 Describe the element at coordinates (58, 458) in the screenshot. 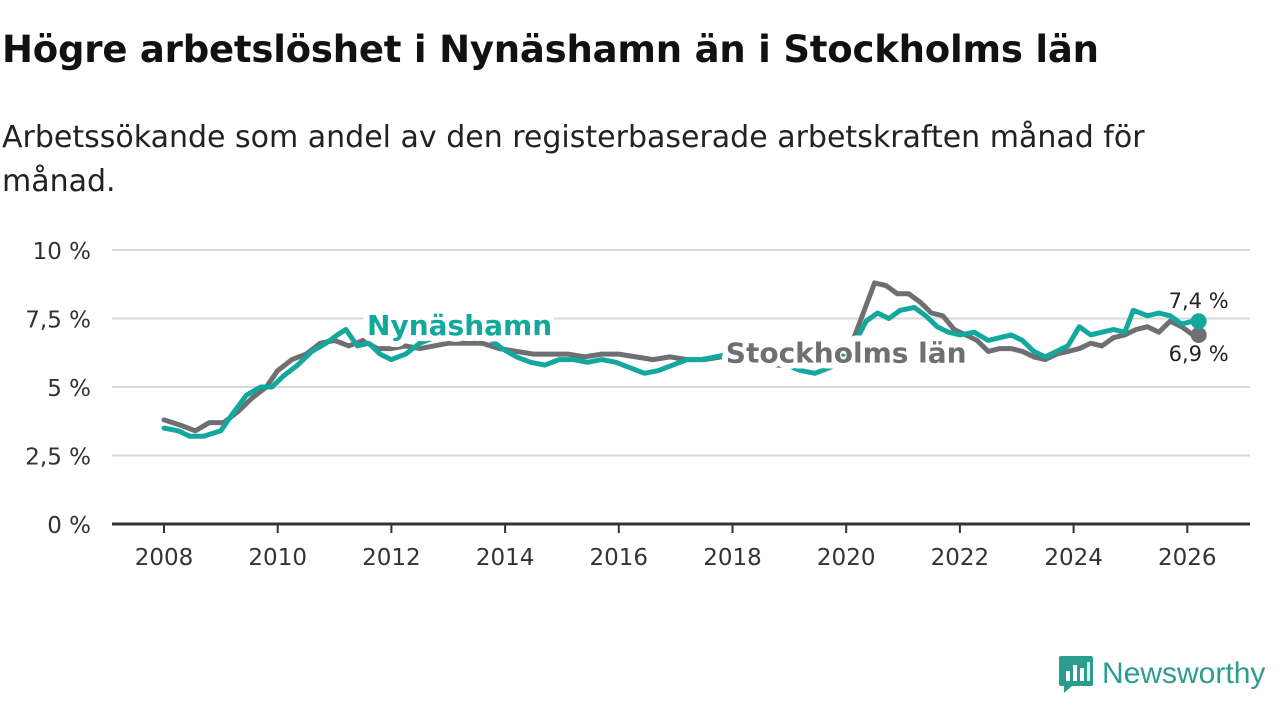

I see `y-tick-label: 2,5 %` at that location.